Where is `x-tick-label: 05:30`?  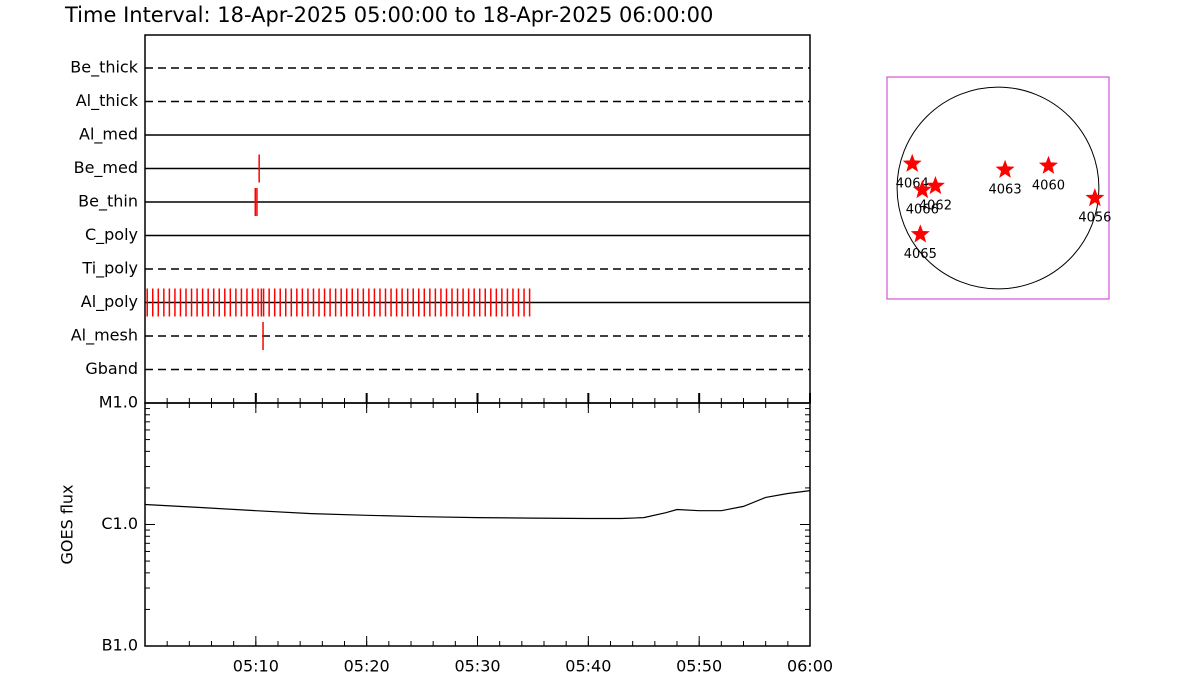 x-tick-label: 05:30 is located at coordinates (477, 666).